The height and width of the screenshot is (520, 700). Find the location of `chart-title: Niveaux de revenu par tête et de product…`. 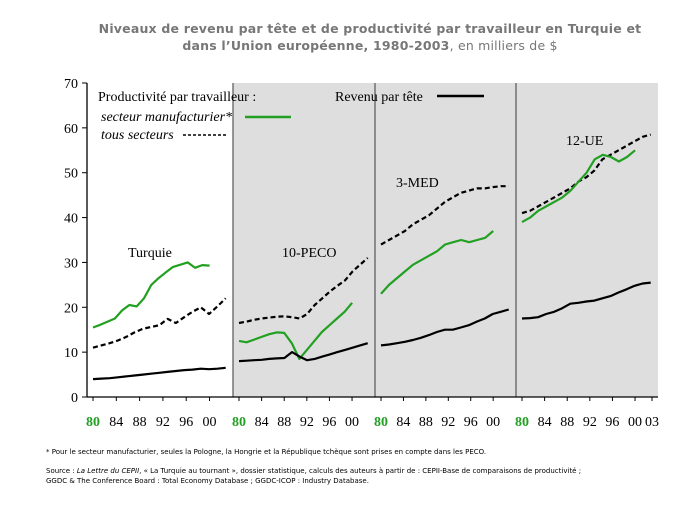

chart-title: Niveaux de revenu par tête et de product… is located at coordinates (370, 37).